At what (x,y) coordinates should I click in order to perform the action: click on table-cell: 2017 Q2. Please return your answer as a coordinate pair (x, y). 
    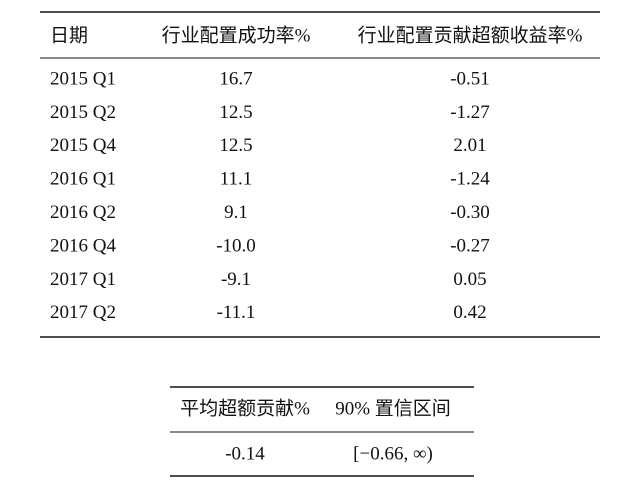
    Looking at the image, I should click on (83, 312).